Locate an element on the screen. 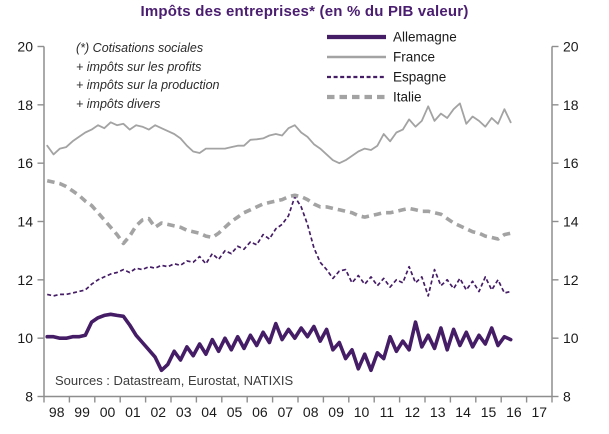  footnote-line-3: + impôts sur la production is located at coordinates (148, 85).